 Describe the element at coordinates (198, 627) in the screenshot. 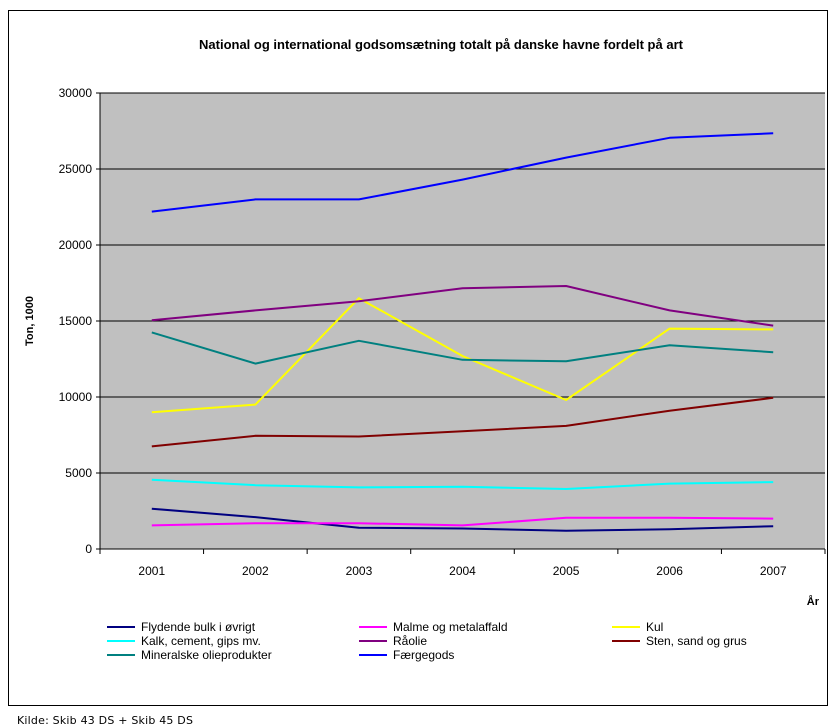

I see `legend-label: Flydende bulk i øvrigt` at that location.